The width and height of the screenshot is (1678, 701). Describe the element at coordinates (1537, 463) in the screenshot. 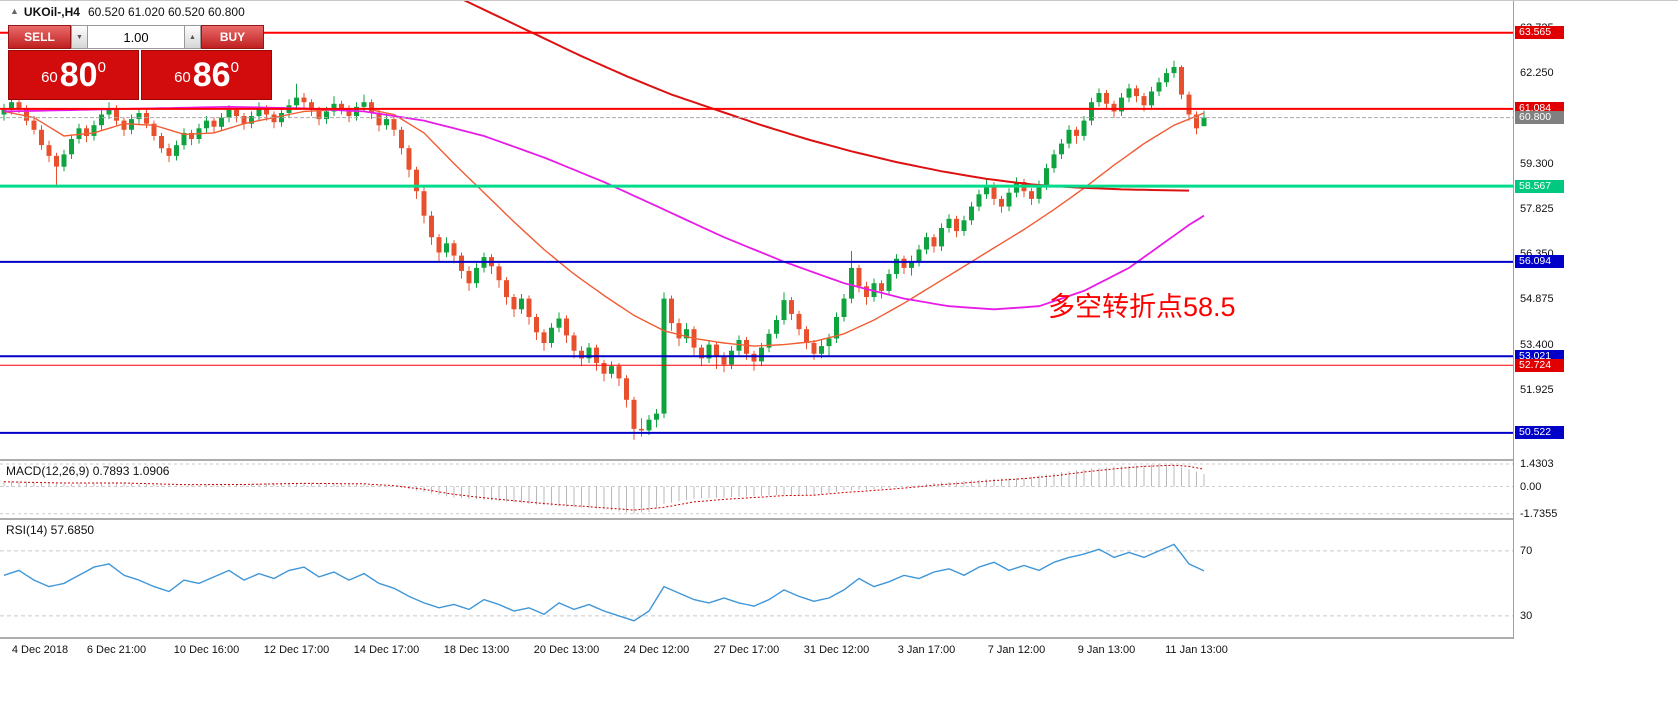

I see `macd-tick-label: 1.4303` at that location.